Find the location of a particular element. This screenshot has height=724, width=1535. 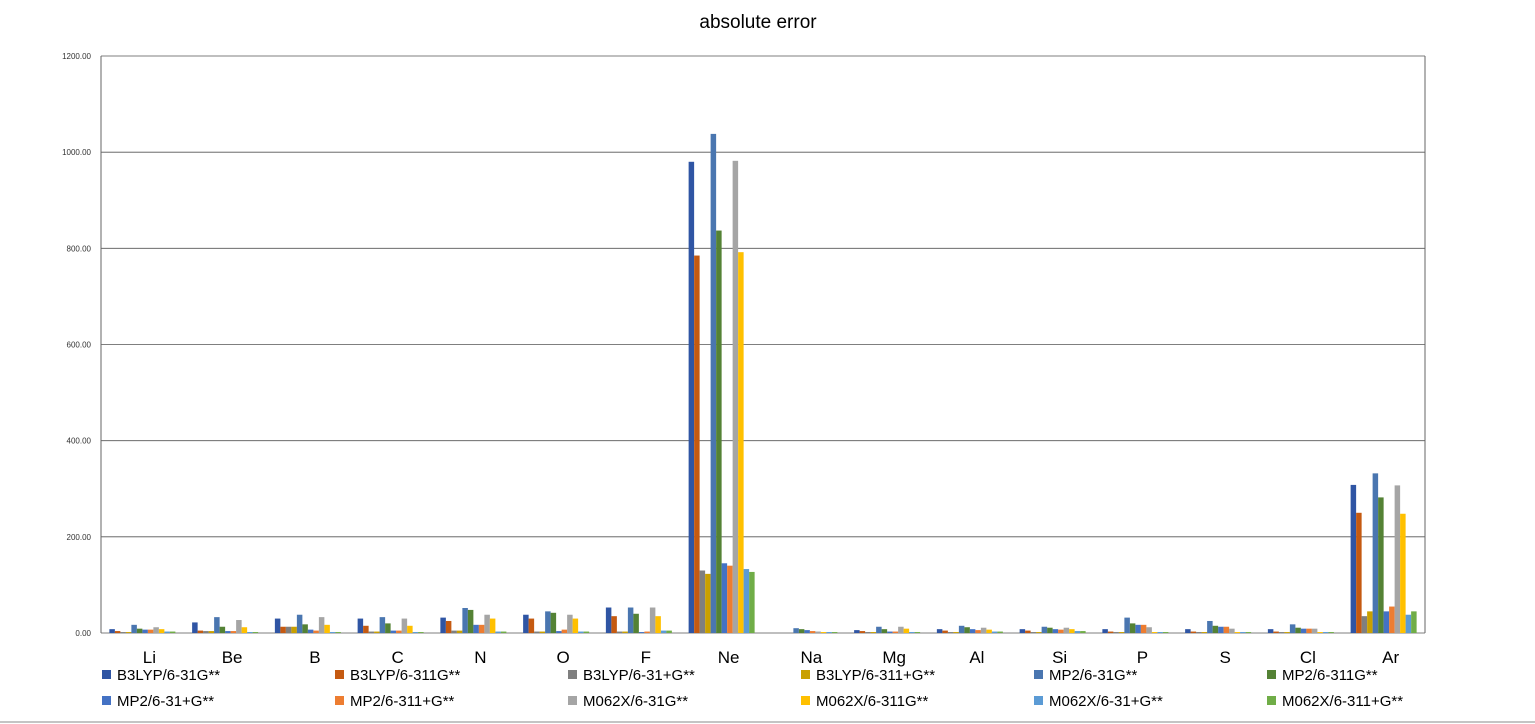

legend-label: B3LYP/6-311G** is located at coordinates (405, 675).